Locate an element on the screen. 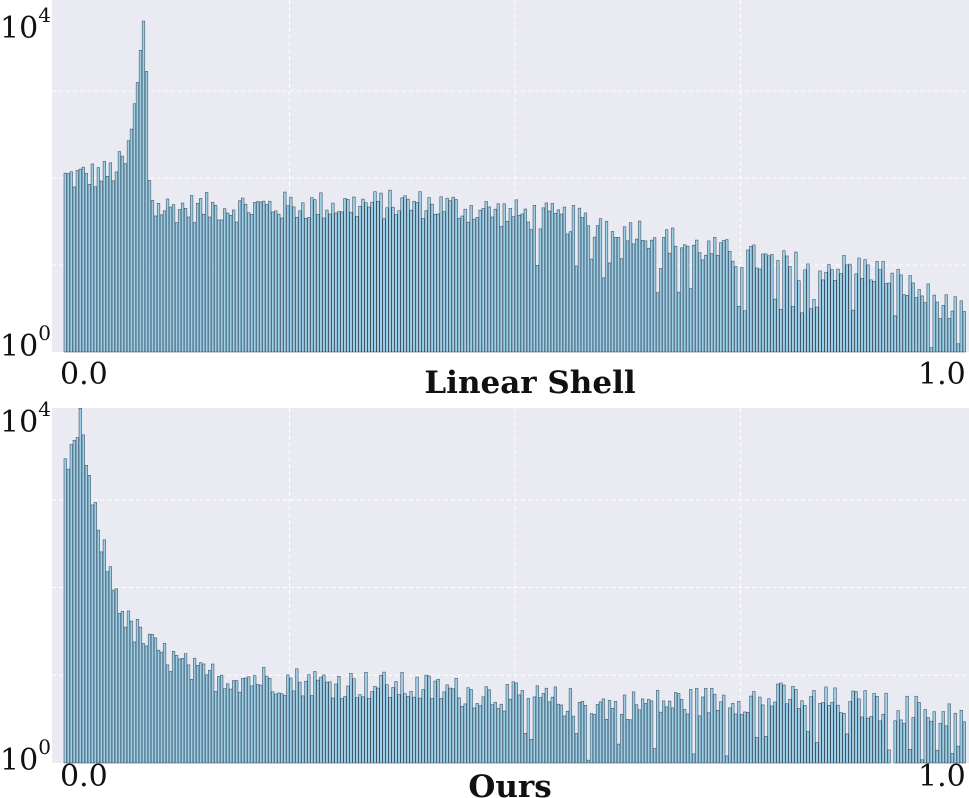 The image size is (969, 798). panel-title: Ours is located at coordinates (509, 783).